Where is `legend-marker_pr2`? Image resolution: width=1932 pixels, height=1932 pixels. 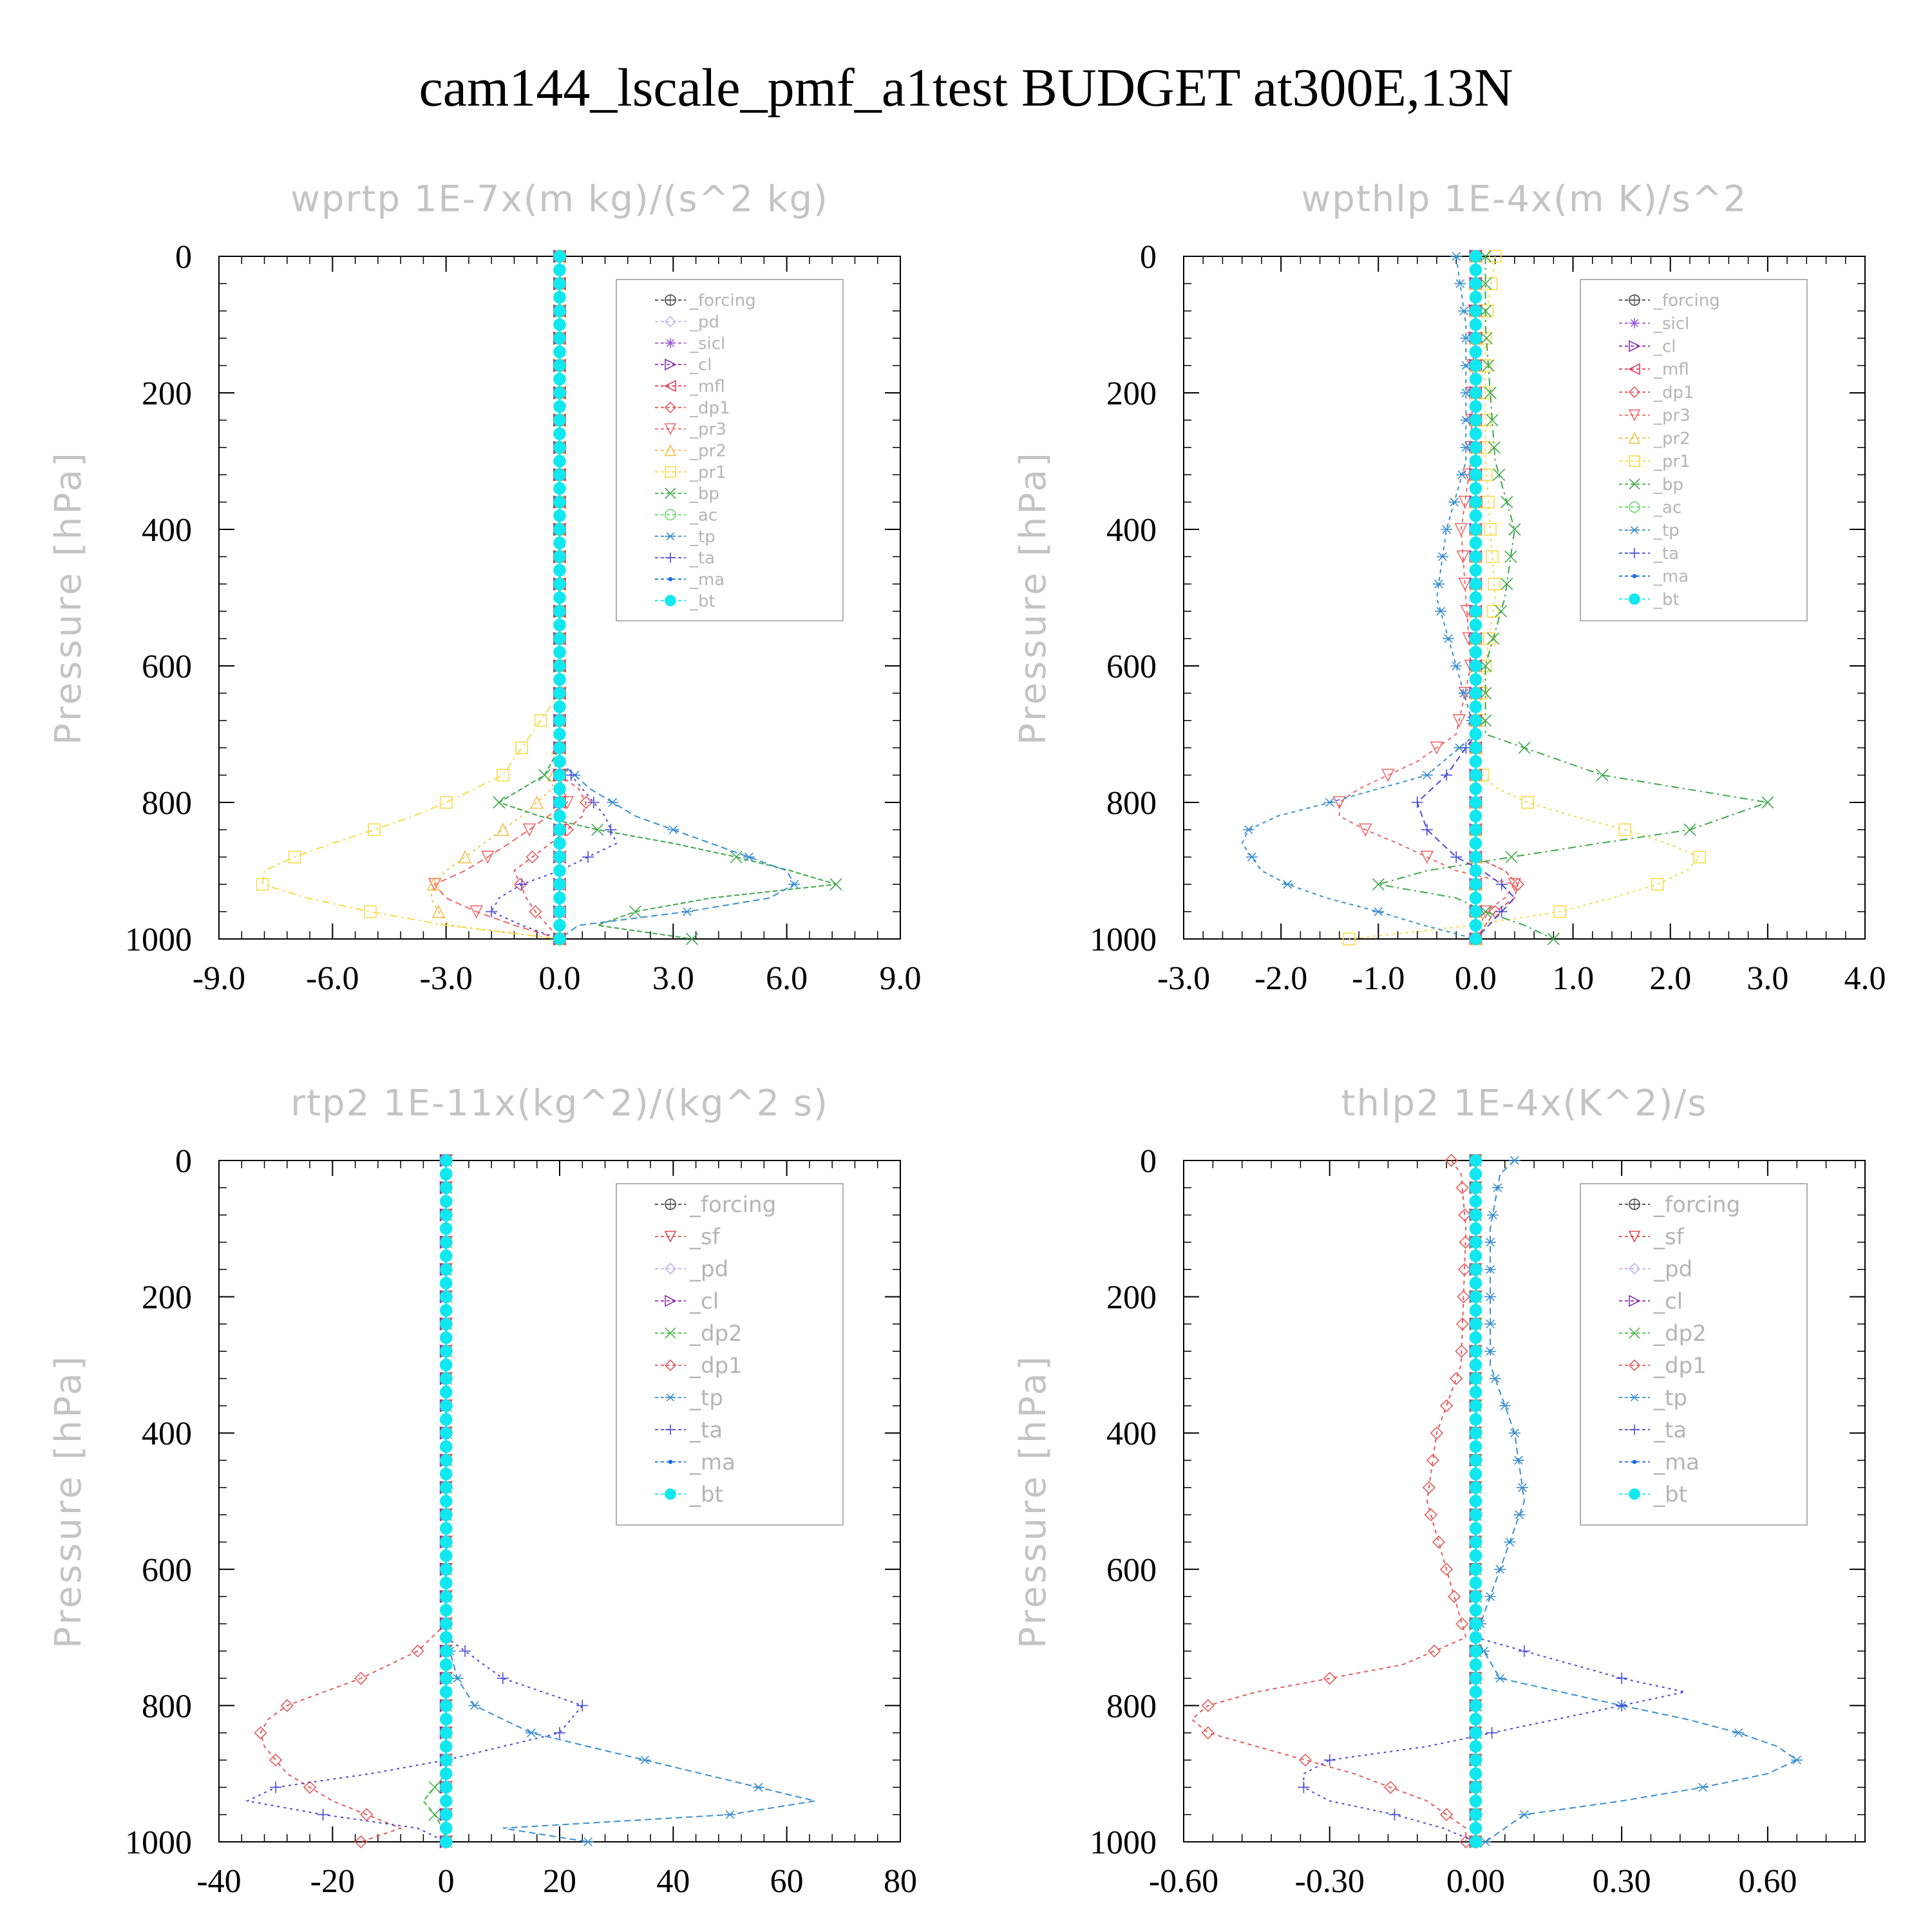
legend-marker_pr2 is located at coordinates (1634, 437).